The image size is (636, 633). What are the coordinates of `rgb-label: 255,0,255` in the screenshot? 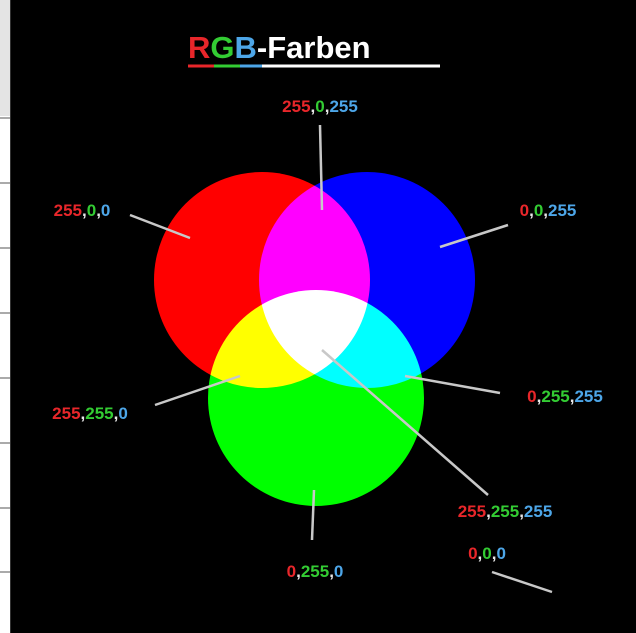 It's located at (320, 106).